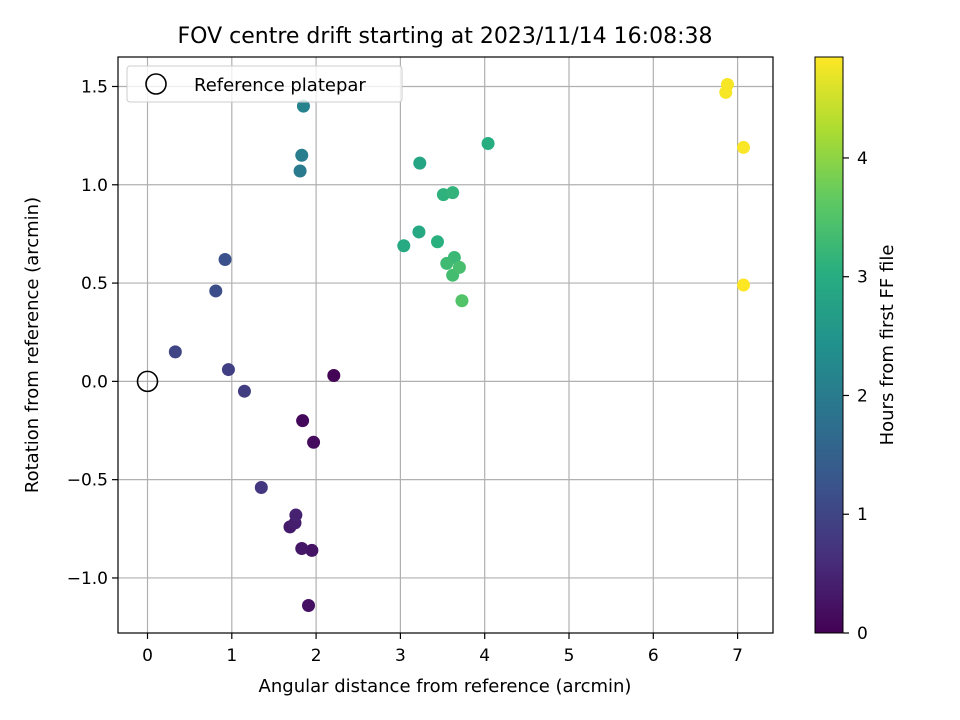 The width and height of the screenshot is (960, 720). Describe the element at coordinates (862, 159) in the screenshot. I see `colorbar-tick-label: 4` at that location.